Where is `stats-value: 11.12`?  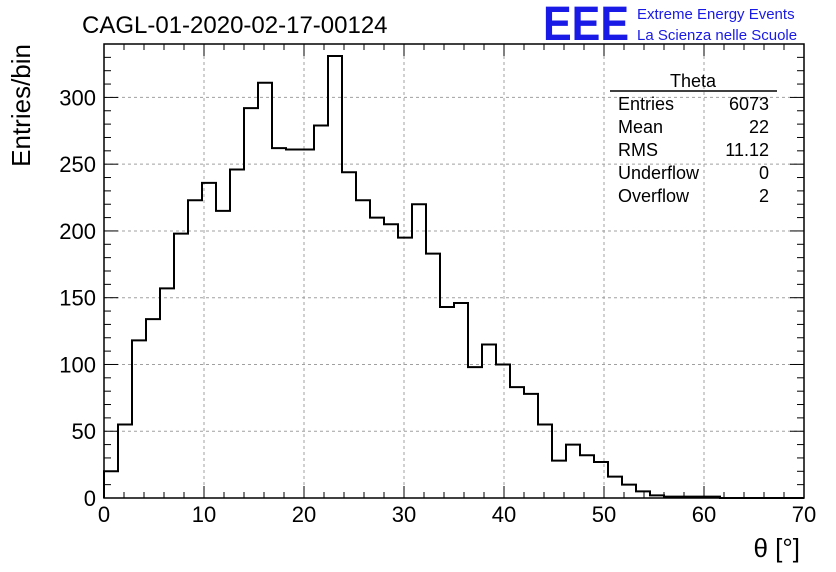
stats-value: 11.12 is located at coordinates (747, 150).